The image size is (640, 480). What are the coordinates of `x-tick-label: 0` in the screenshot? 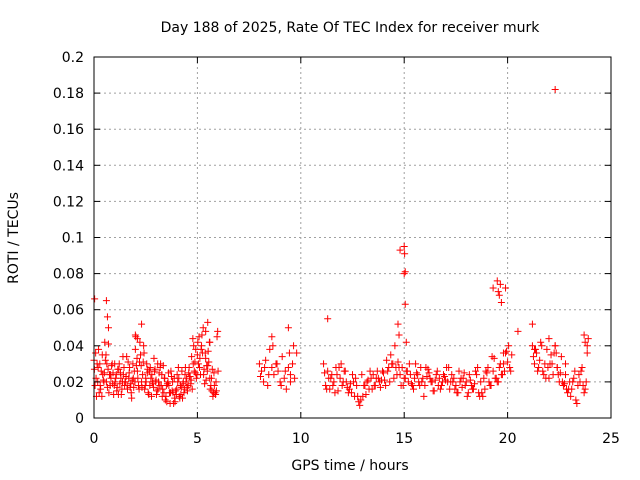 It's located at (94, 439).